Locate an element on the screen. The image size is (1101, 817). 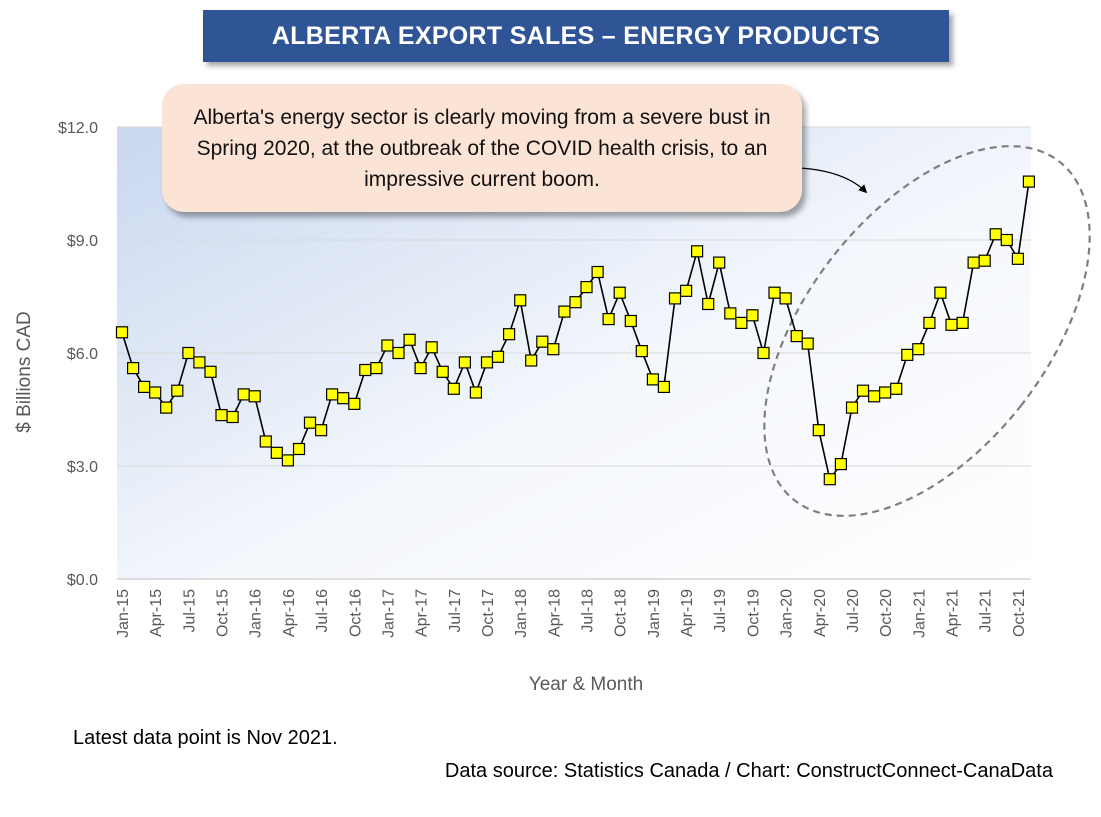
chart-title: ALBERTA EXPORT SALES – ENERGY PRODUCTS is located at coordinates (576, 36).